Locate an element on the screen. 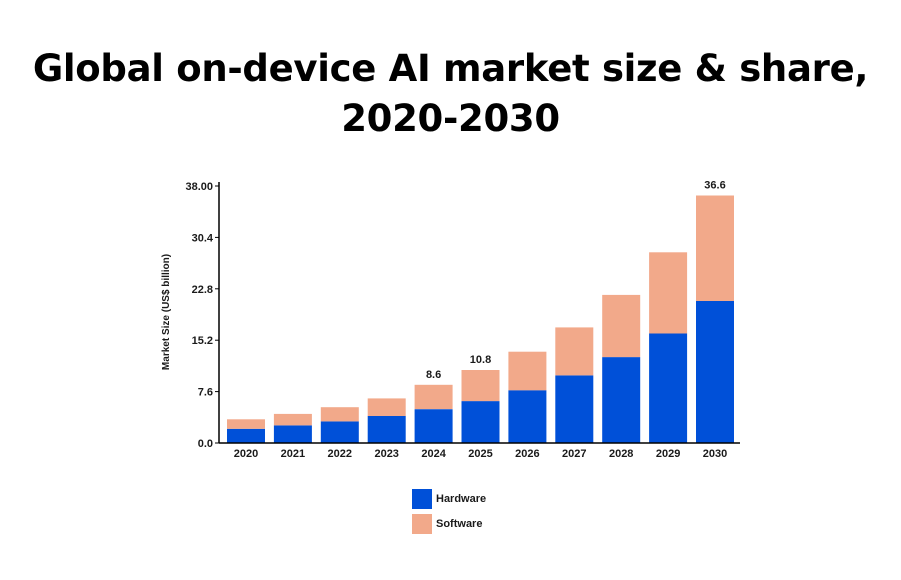  x-tick-label-2026: 2026 is located at coordinates (527, 454).